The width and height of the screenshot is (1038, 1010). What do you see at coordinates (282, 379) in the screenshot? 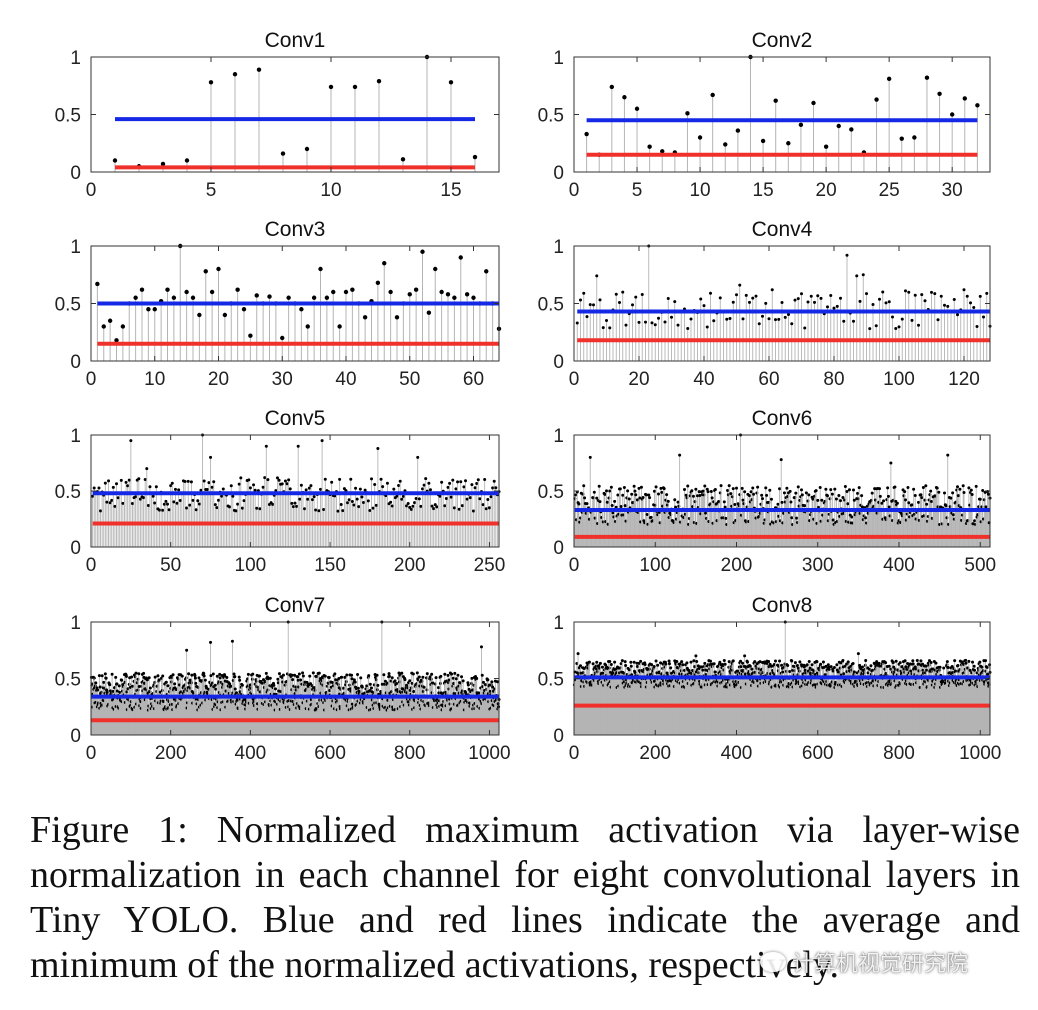
I see `x-tick-label: 30` at bounding box center [282, 379].